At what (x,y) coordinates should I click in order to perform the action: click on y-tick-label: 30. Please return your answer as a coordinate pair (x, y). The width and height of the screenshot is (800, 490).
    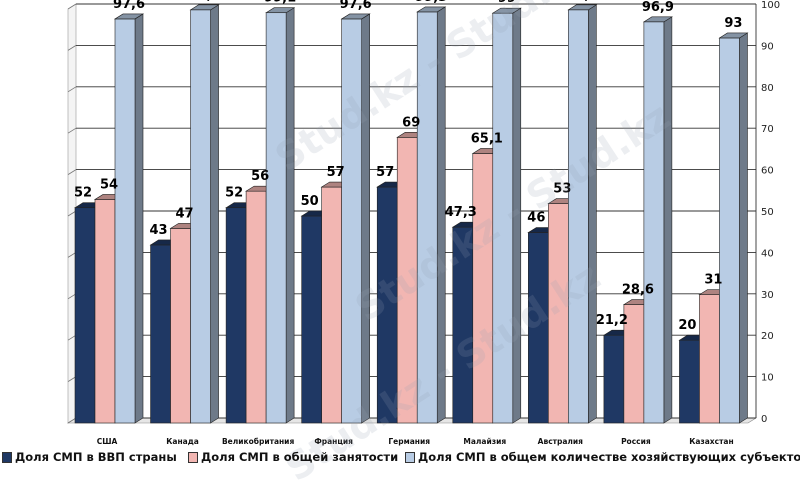
    Looking at the image, I should click on (767, 295).